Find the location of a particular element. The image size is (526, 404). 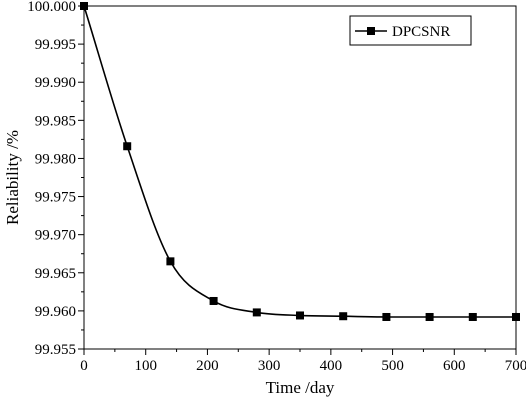

x-tick-label: 300 is located at coordinates (269, 366).